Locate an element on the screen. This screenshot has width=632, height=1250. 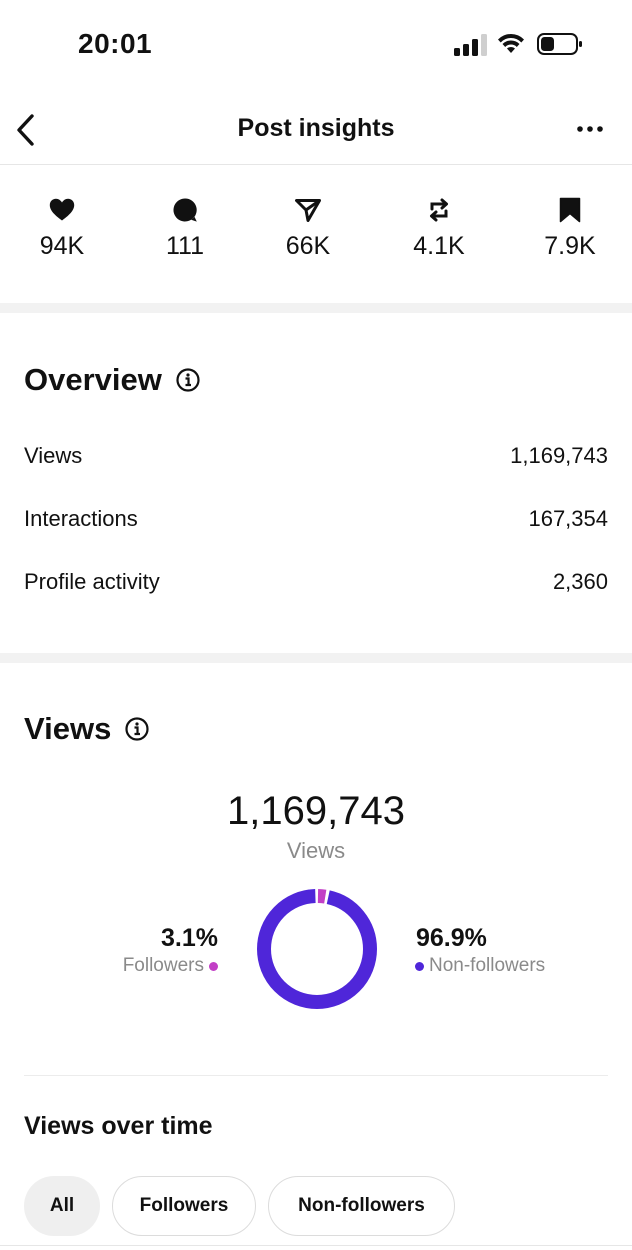
filter-non-followers-chip: Non-followers is located at coordinates (361, 1206).